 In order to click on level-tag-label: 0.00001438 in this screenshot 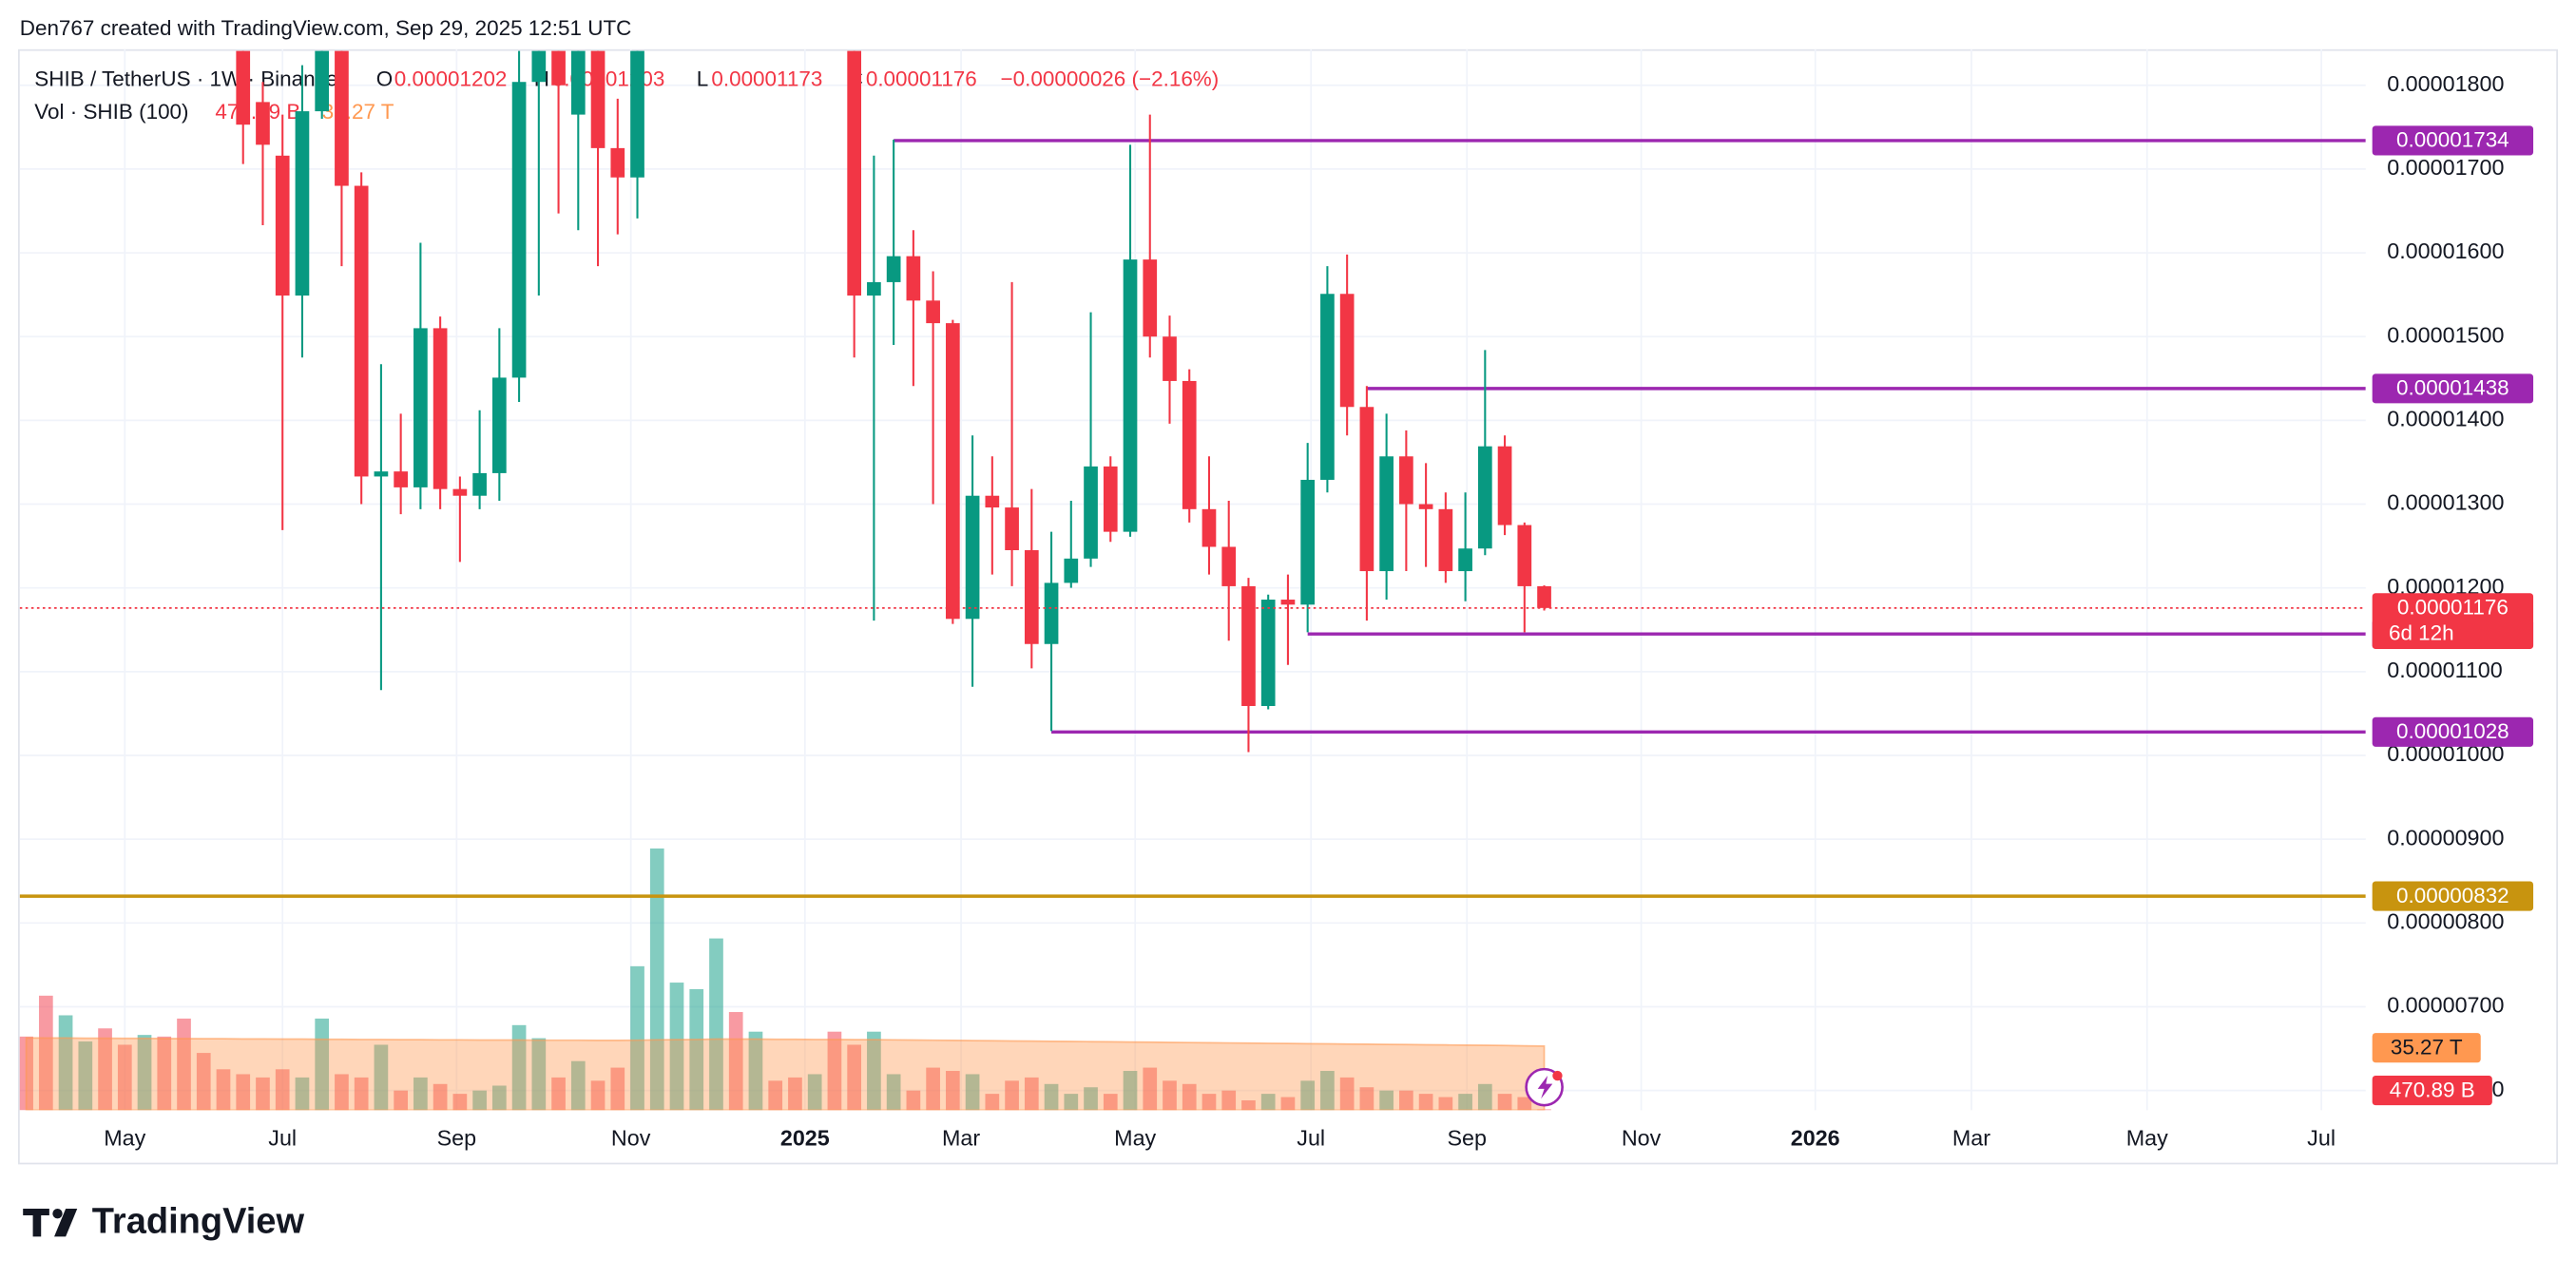, I will do `click(2453, 388)`.